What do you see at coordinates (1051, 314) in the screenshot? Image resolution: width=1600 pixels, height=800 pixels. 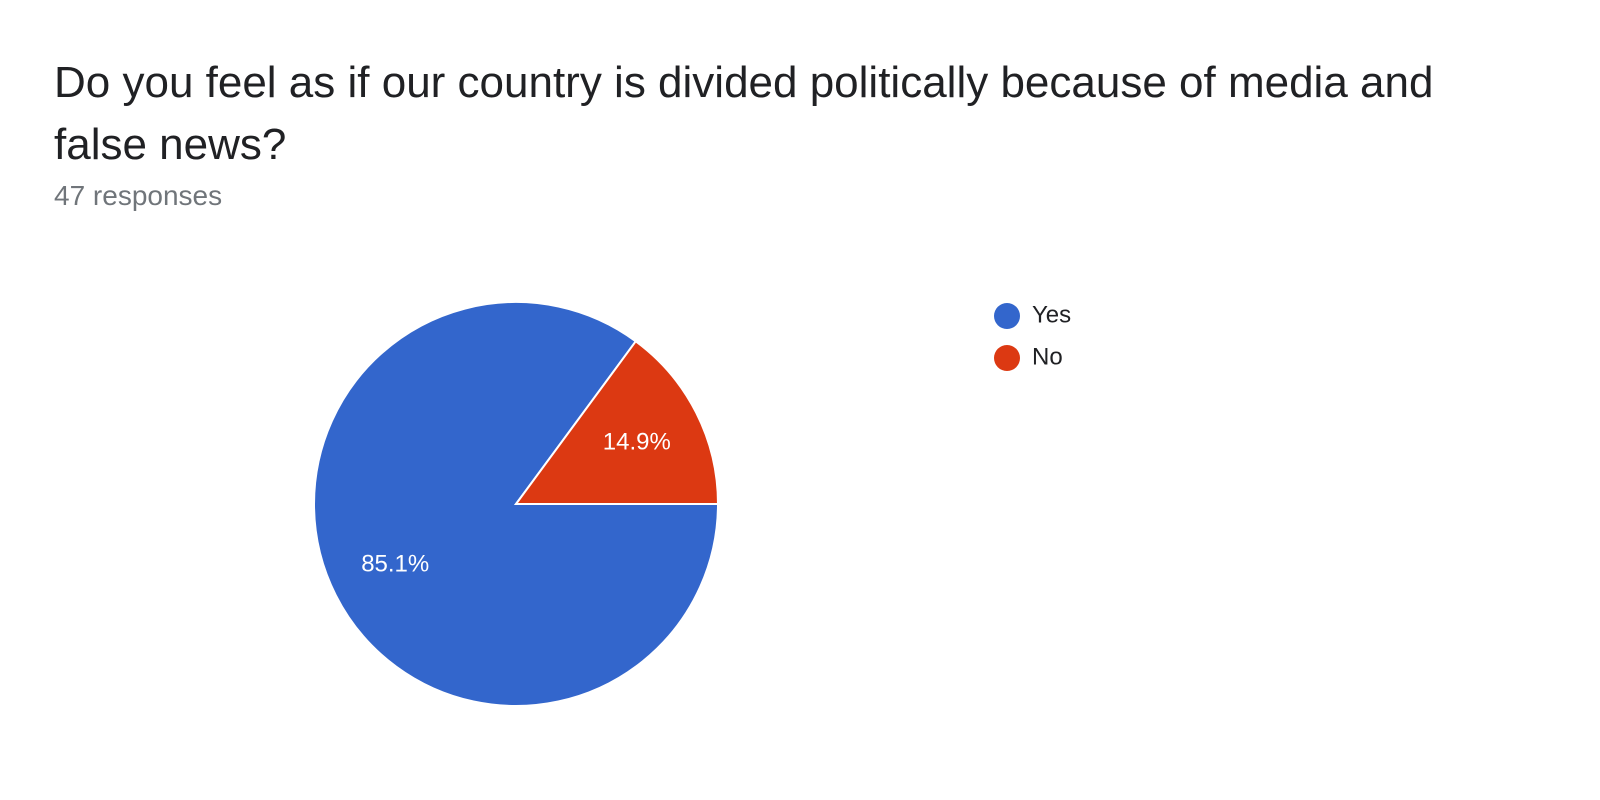 I see `legend-label: Yes` at bounding box center [1051, 314].